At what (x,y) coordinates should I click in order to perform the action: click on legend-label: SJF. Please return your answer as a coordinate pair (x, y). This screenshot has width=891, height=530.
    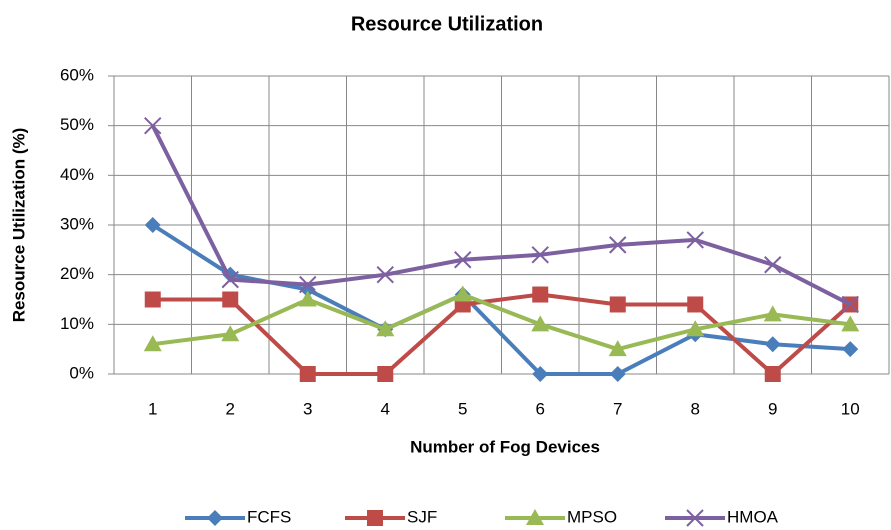
    Looking at the image, I should click on (422, 516).